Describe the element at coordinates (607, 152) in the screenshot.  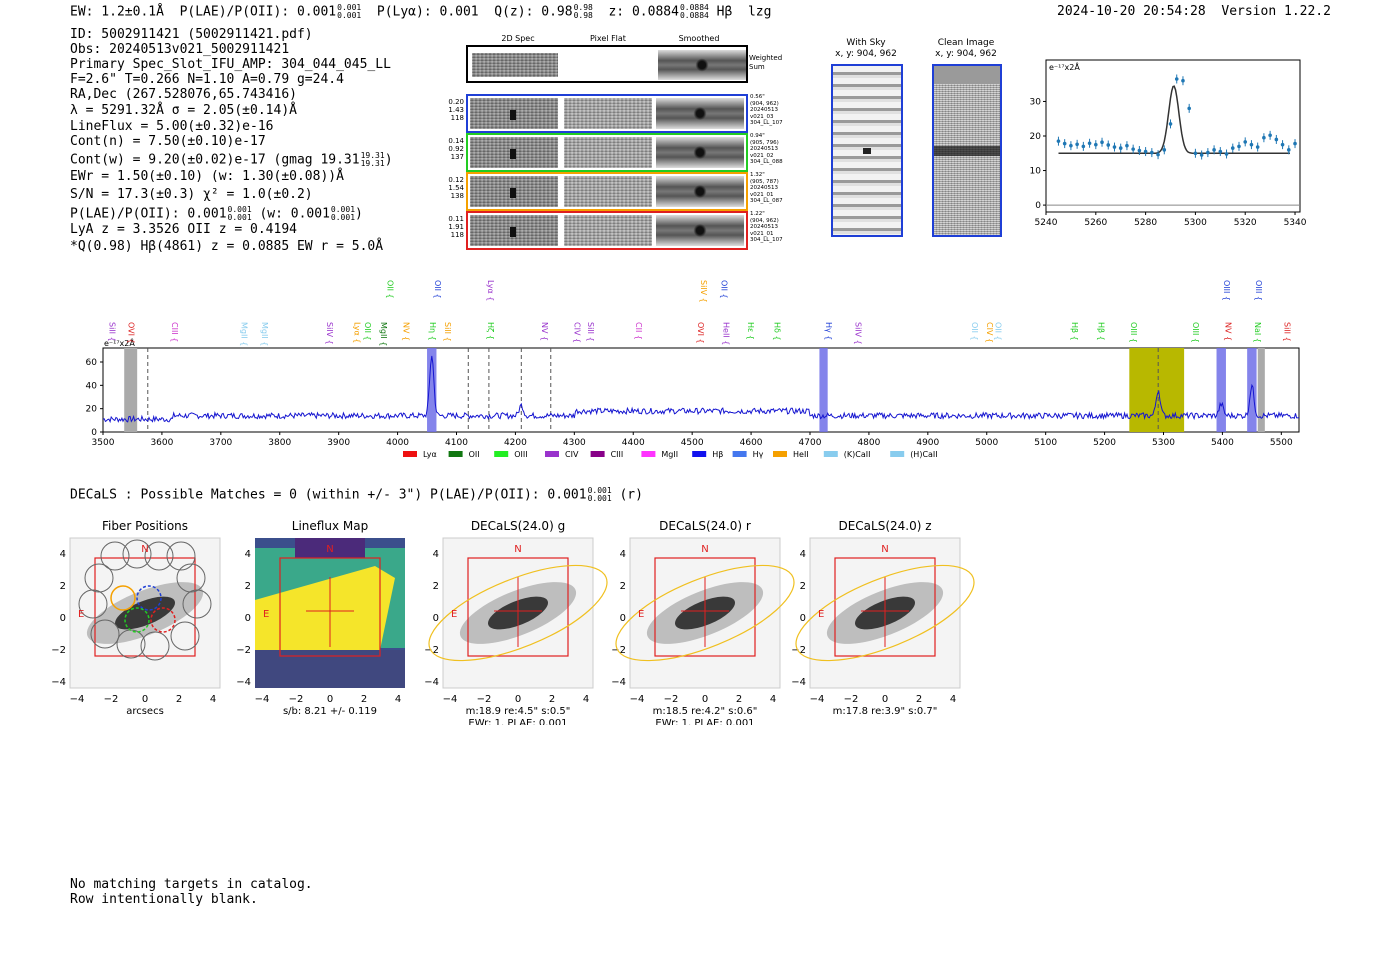
I see `cutout-row-frame` at that location.